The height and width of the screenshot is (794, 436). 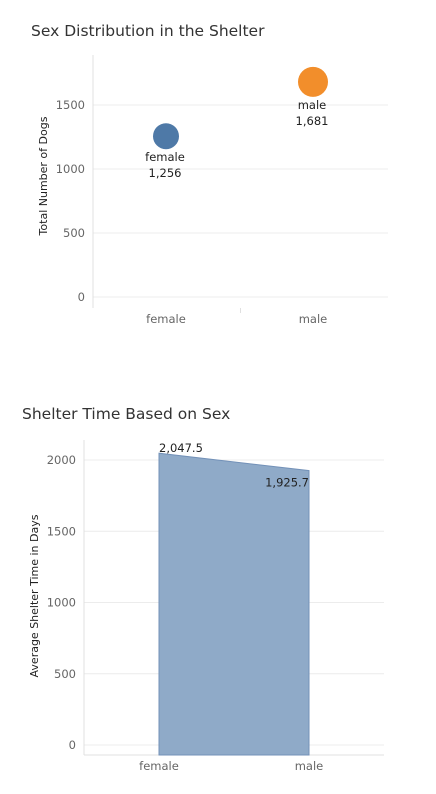 What do you see at coordinates (312, 121) in the screenshot?
I see `chart1-value-label-male: 1,681` at bounding box center [312, 121].